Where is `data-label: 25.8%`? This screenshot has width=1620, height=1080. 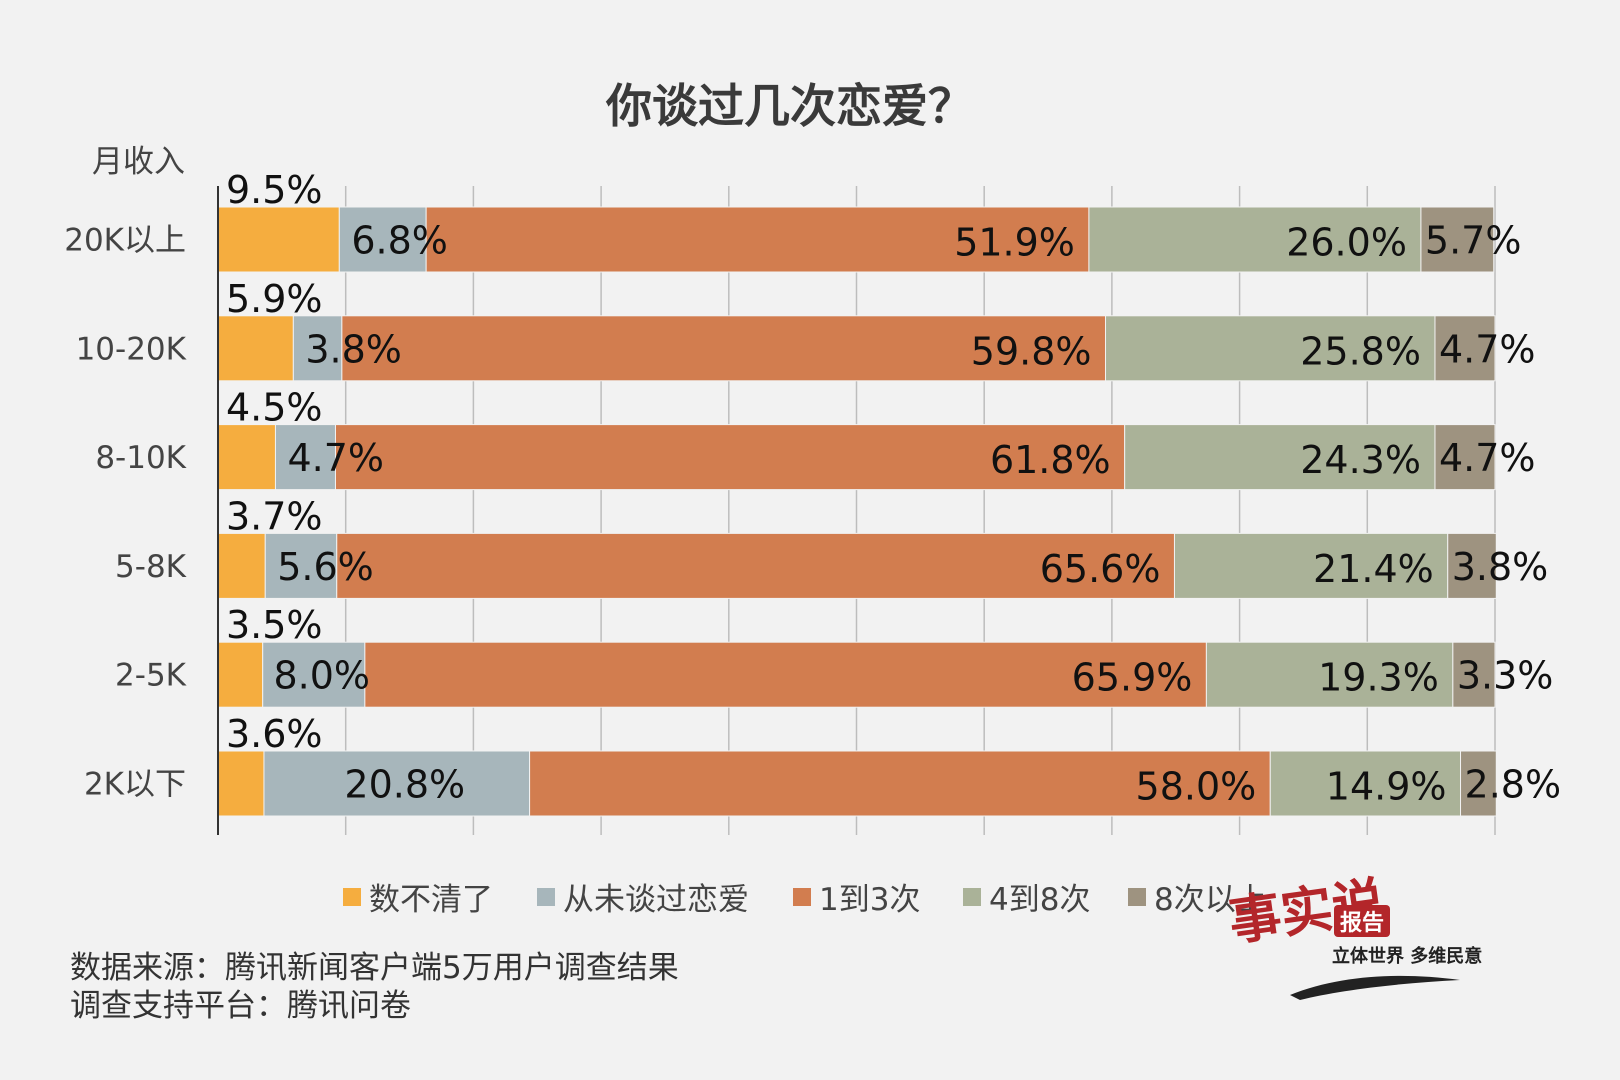
data-label: 25.8% is located at coordinates (1360, 351).